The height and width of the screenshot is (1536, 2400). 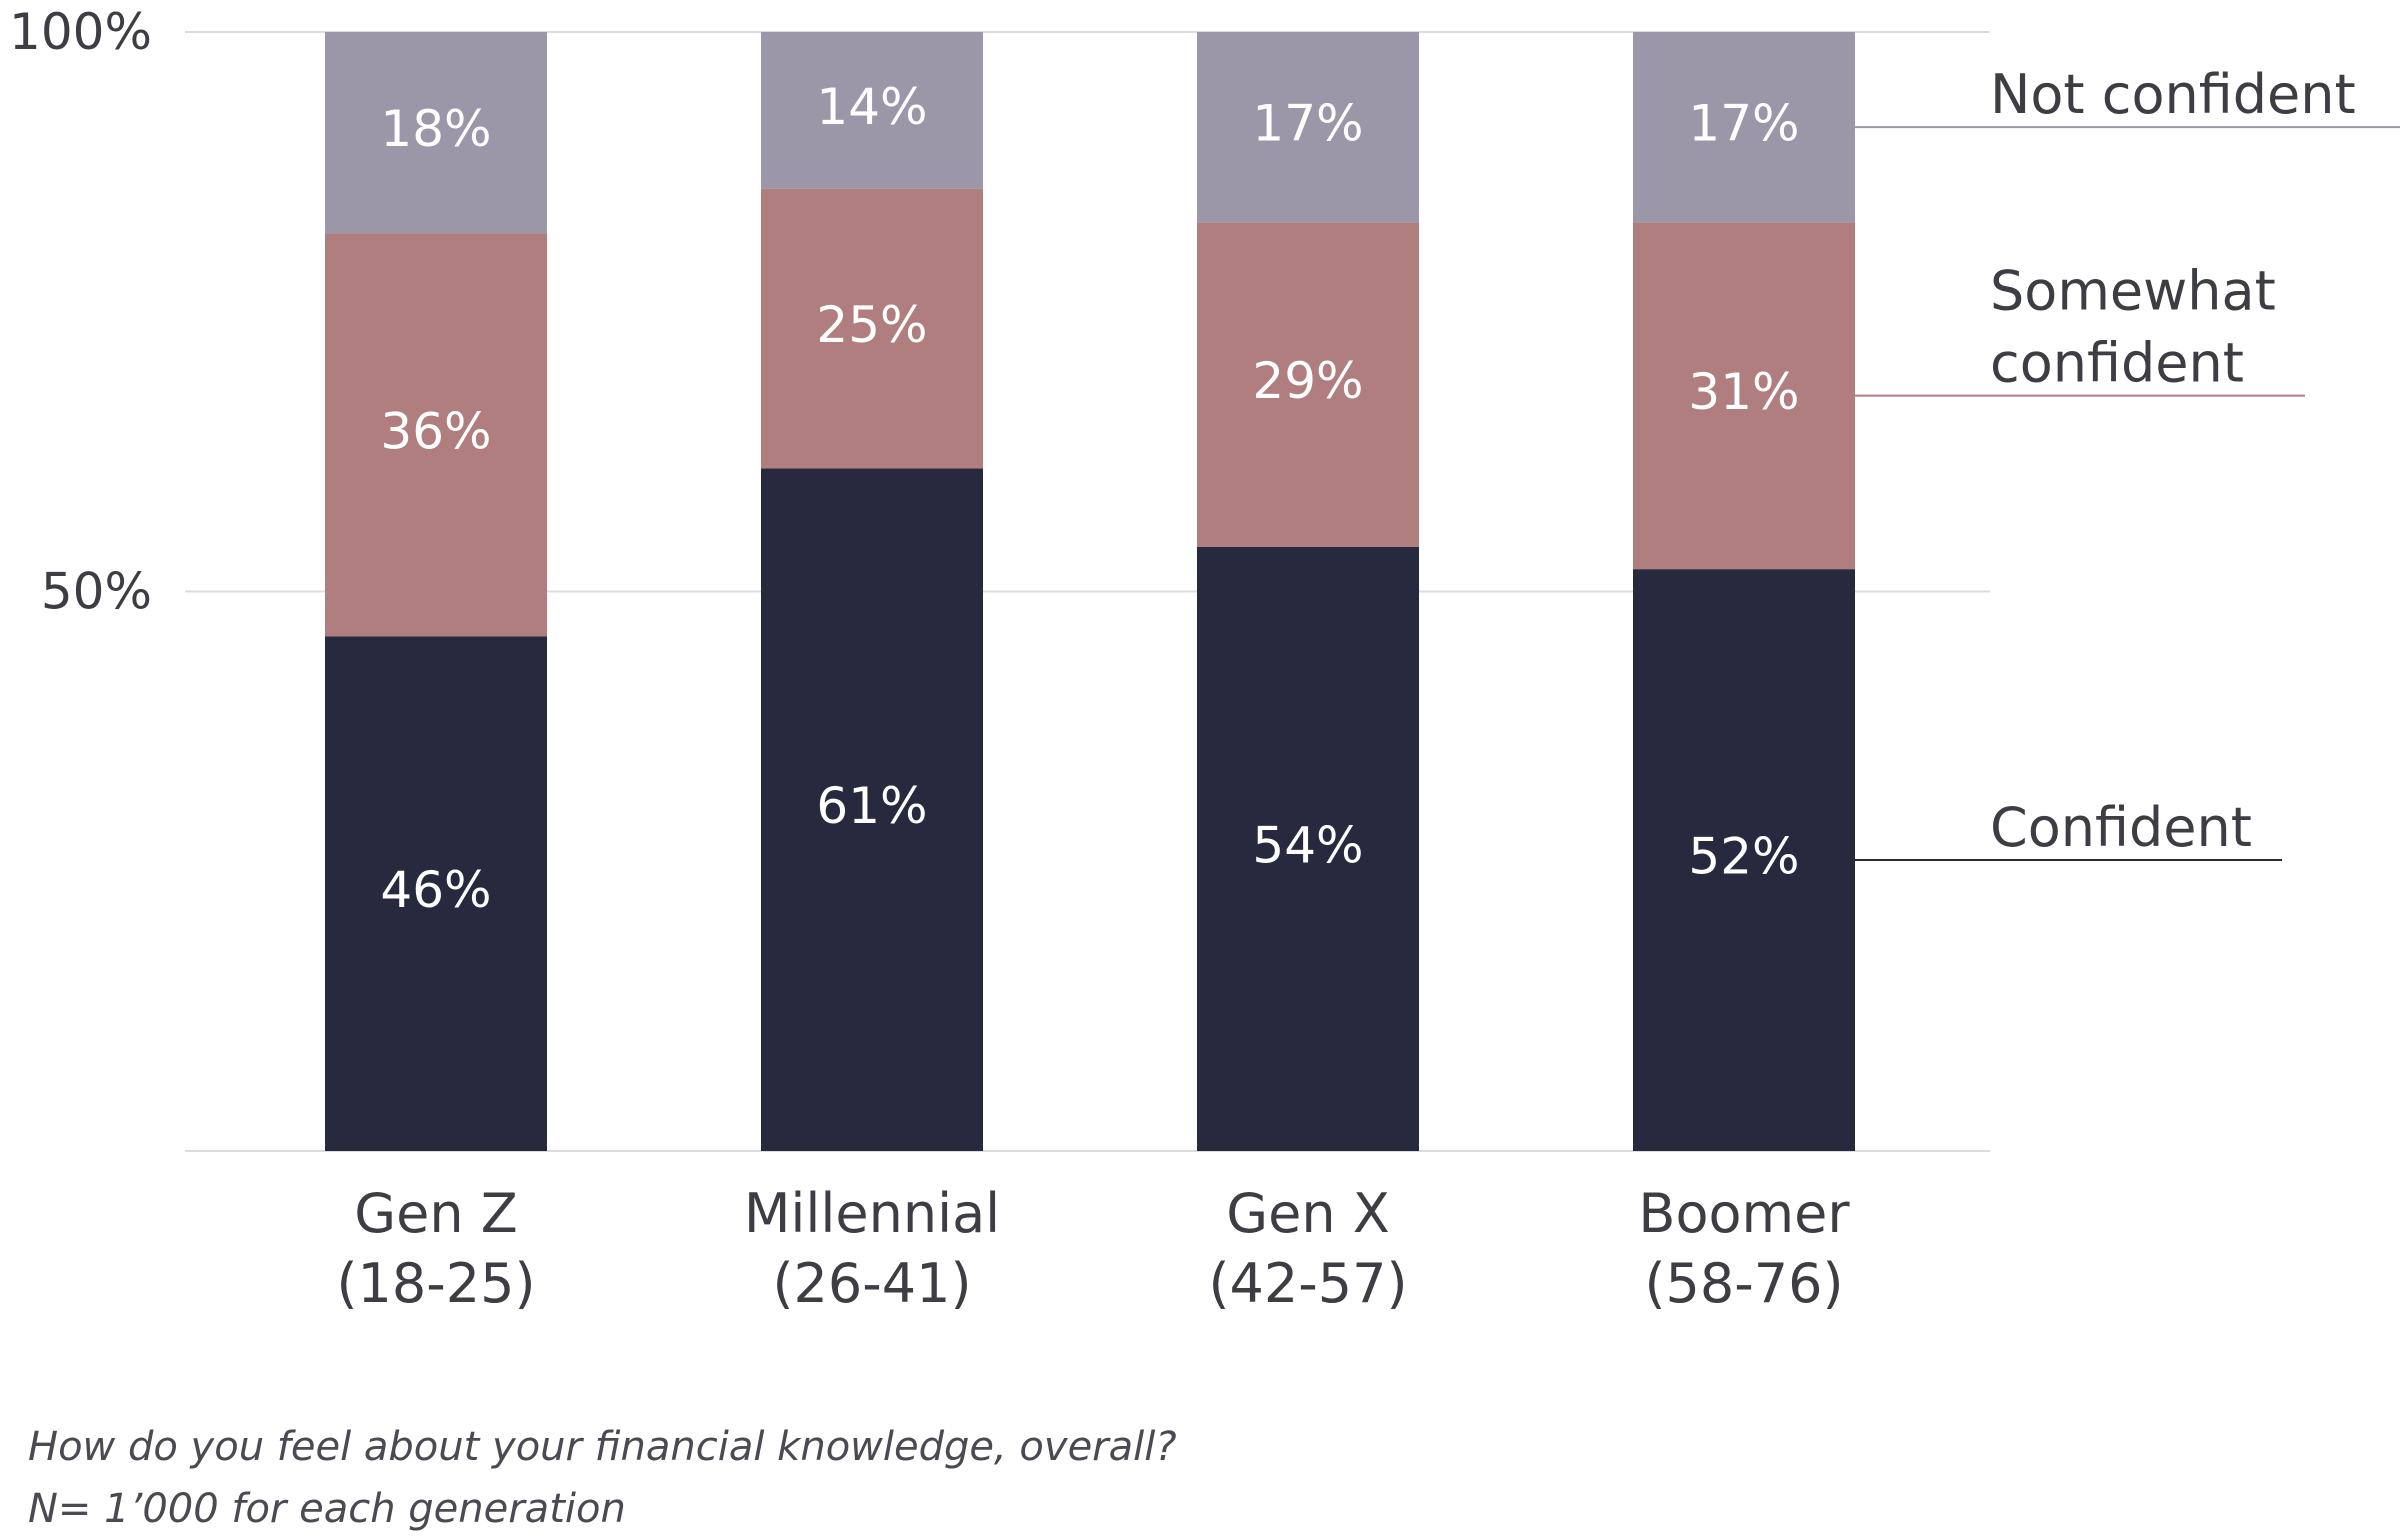 I want to click on legend-item: Confident, so click(x=2068, y=829).